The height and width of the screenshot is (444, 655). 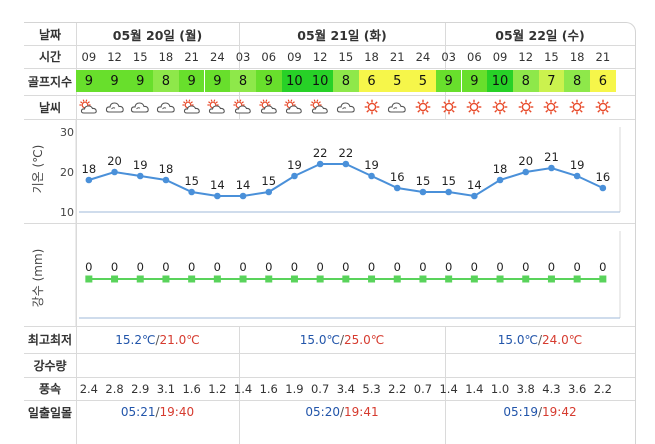 I want to click on minmax-row-label: 최고최저, so click(x=50, y=340).